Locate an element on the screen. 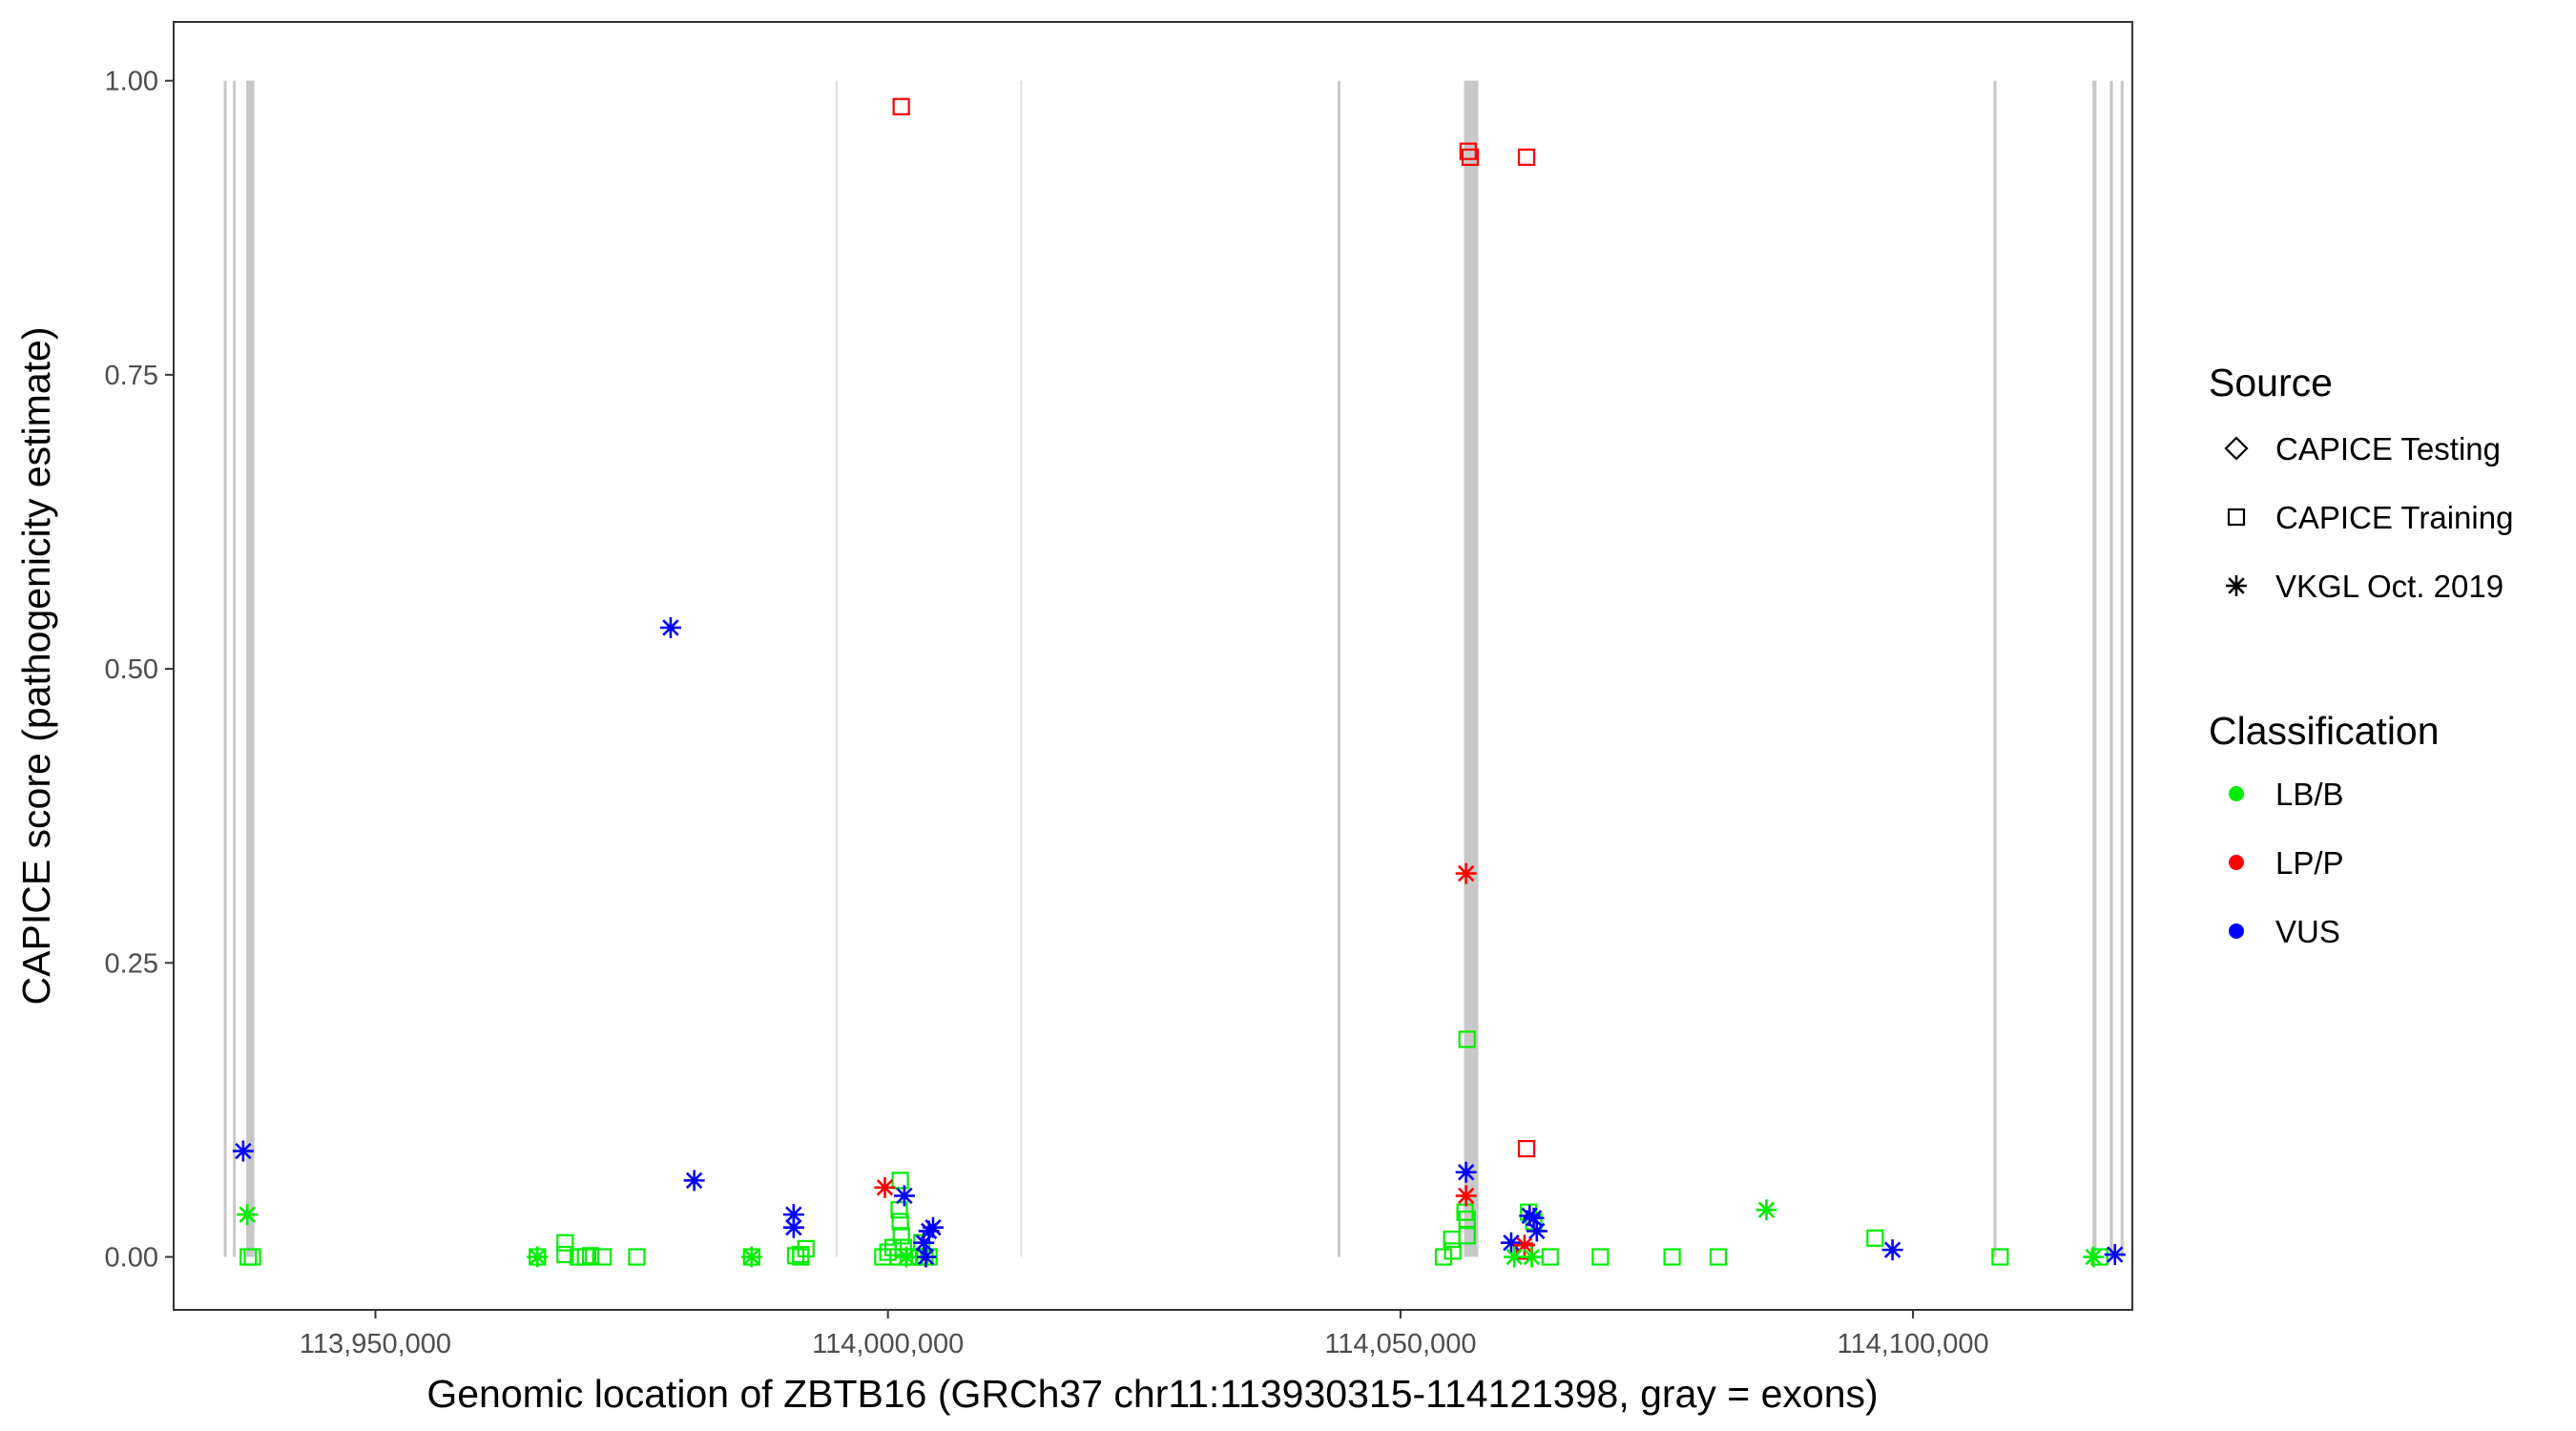  legend-class-label: LB/B is located at coordinates (2309, 795).